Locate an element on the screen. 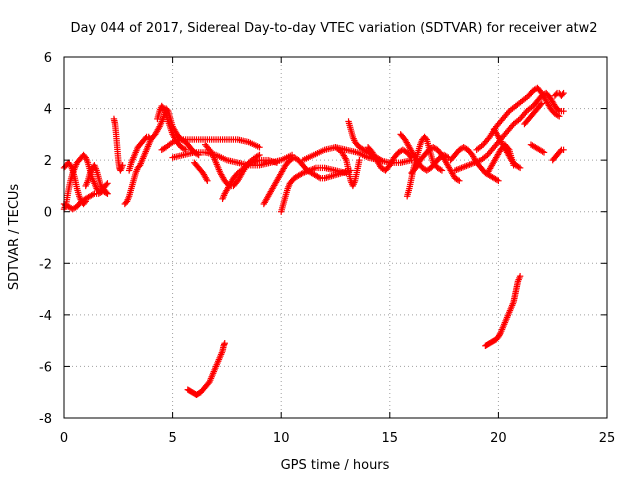  x-axis-title: GPS time / hours is located at coordinates (335, 465).